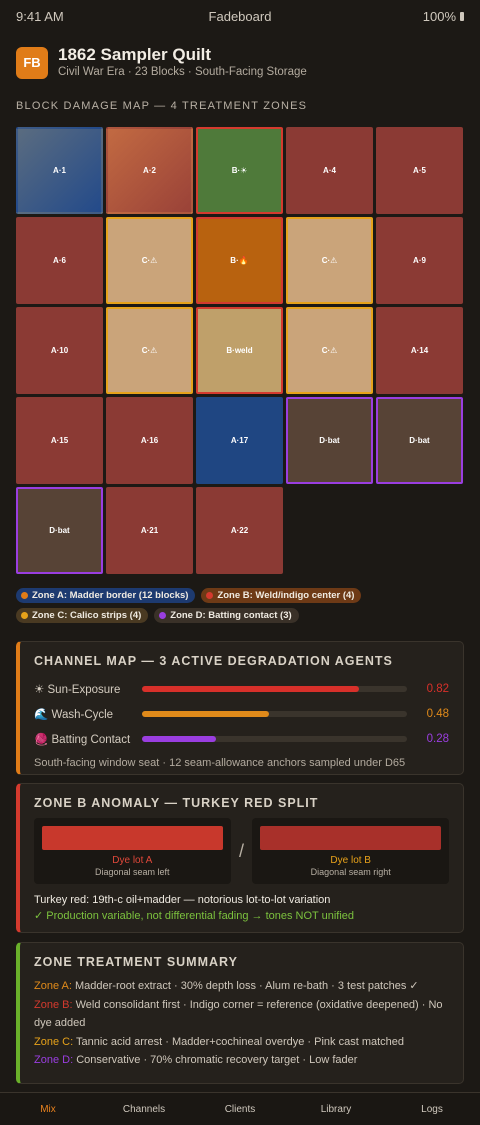 The width and height of the screenshot is (480, 1125). I want to click on status-bar: 9:41 AM Fadeboard 100%, so click(240, 16).